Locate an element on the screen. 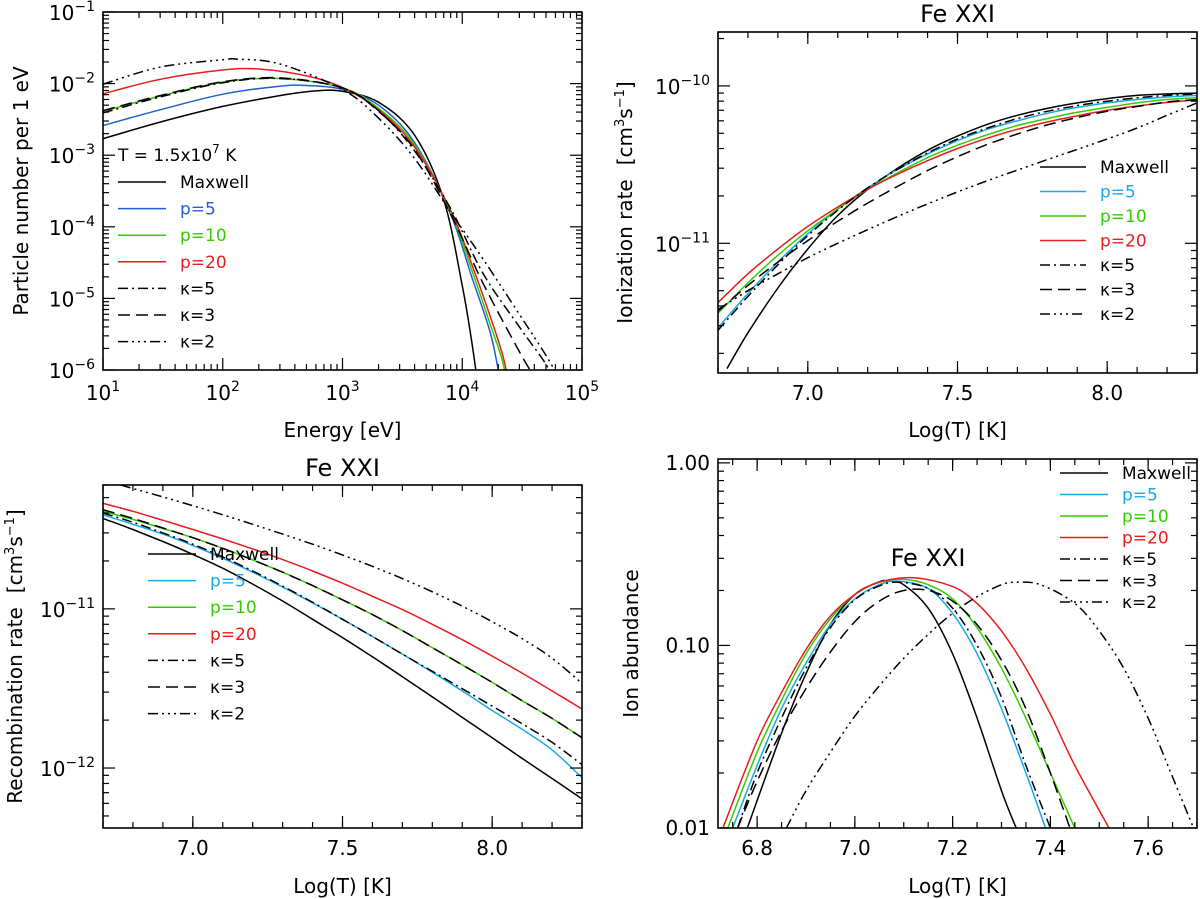 This screenshot has width=1200, height=899. legend-label: p=5 is located at coordinates (1140, 496).